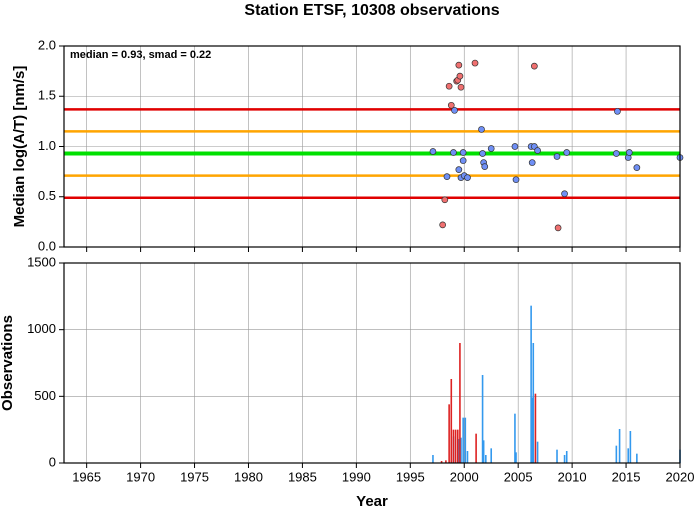  I want to click on x-tick-label: 1985, so click(302, 476).